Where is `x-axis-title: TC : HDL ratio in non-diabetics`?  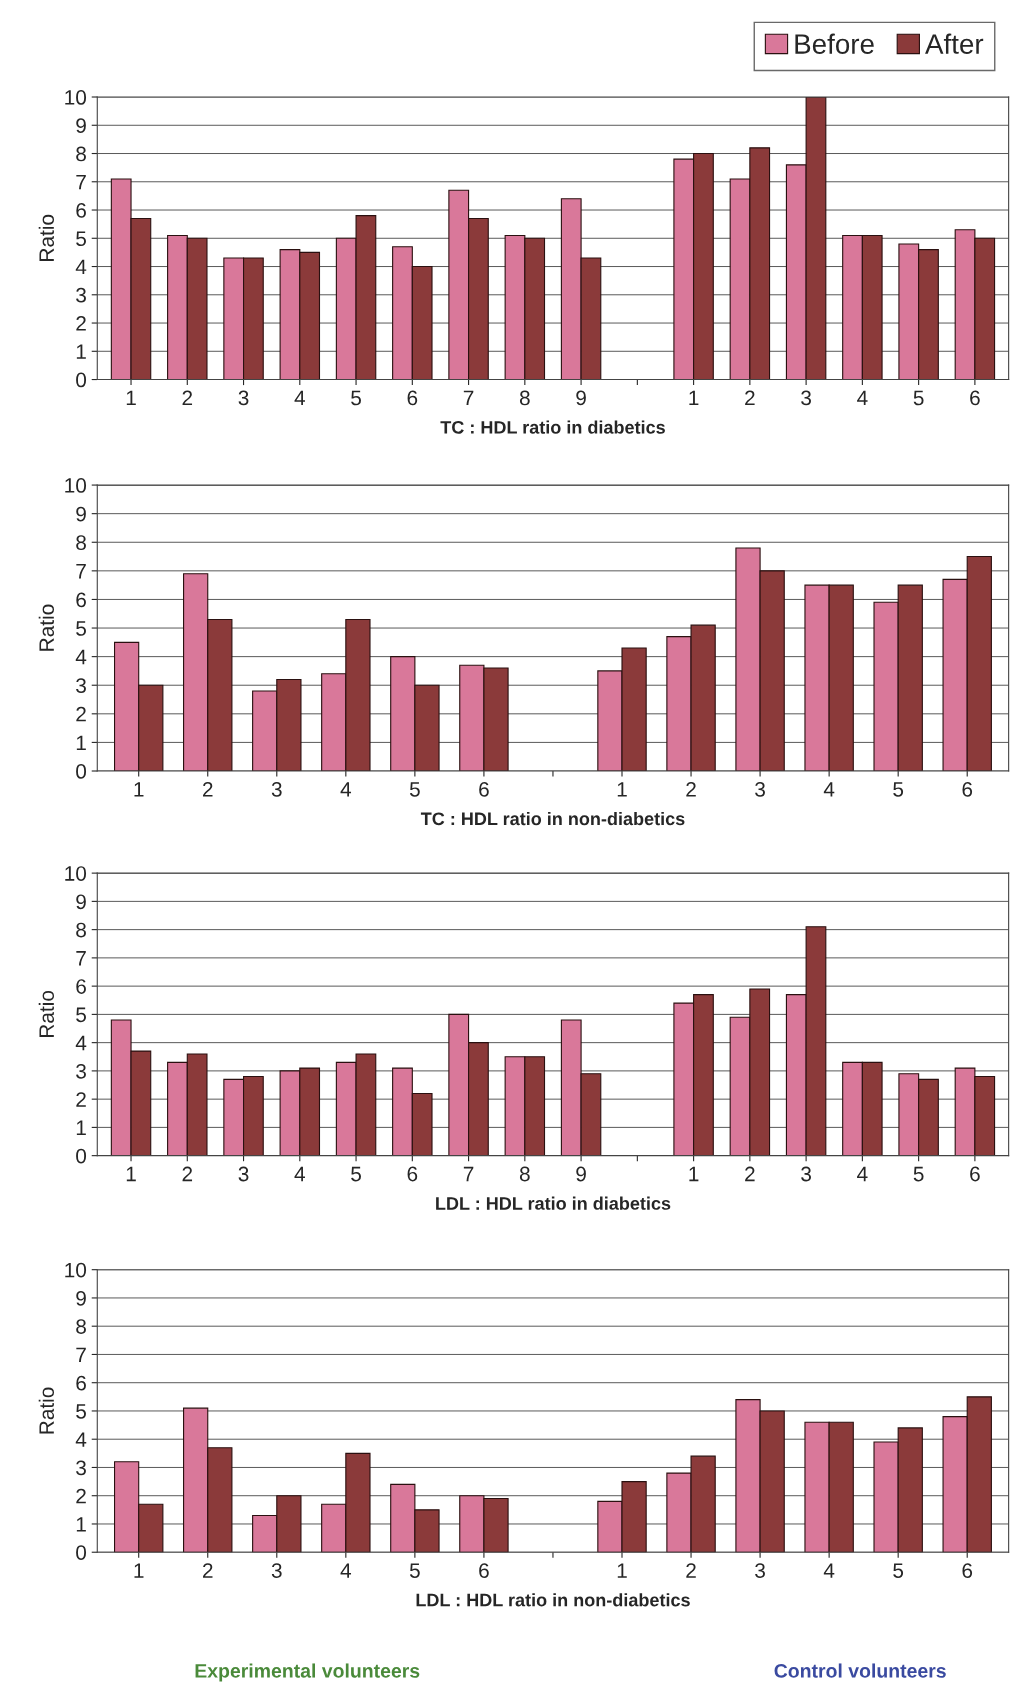 x-axis-title: TC : HDL ratio in non-diabetics is located at coordinates (552, 818).